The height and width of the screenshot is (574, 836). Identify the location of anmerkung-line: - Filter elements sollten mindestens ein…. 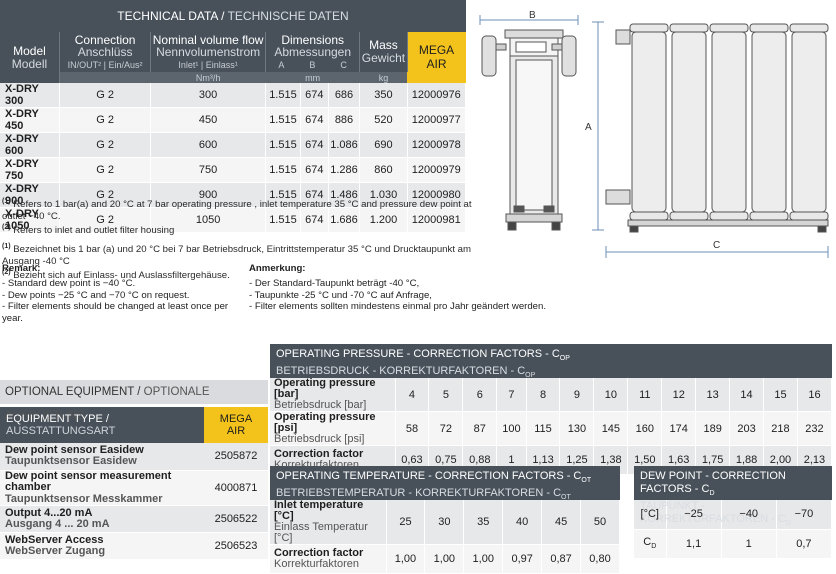
(398, 306).